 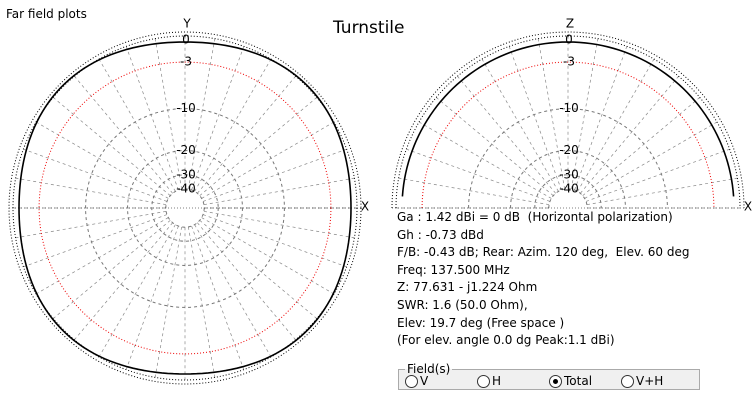 What do you see at coordinates (369, 28) in the screenshot?
I see `title: Turnstile` at bounding box center [369, 28].